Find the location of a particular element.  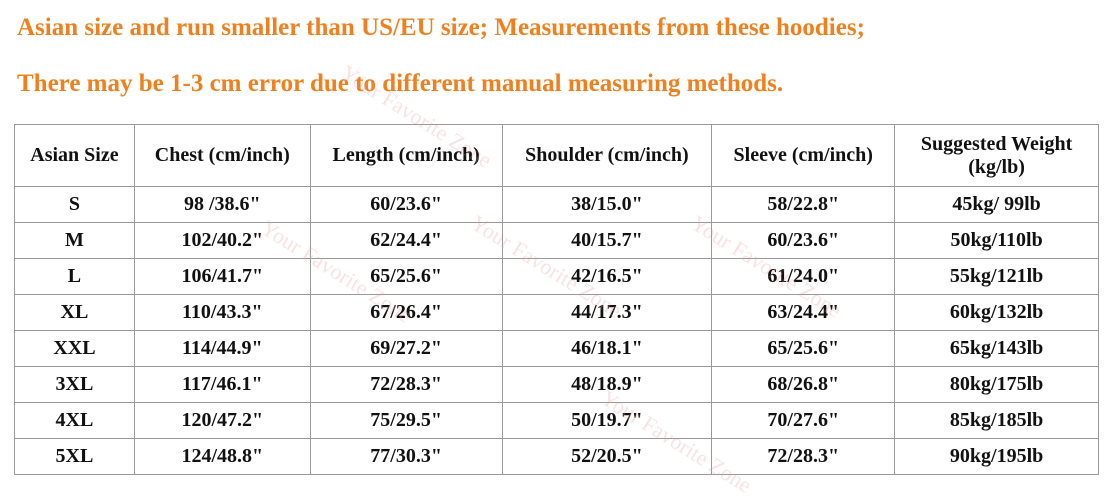

table-cell: 45kg/ 99lb is located at coordinates (996, 204).